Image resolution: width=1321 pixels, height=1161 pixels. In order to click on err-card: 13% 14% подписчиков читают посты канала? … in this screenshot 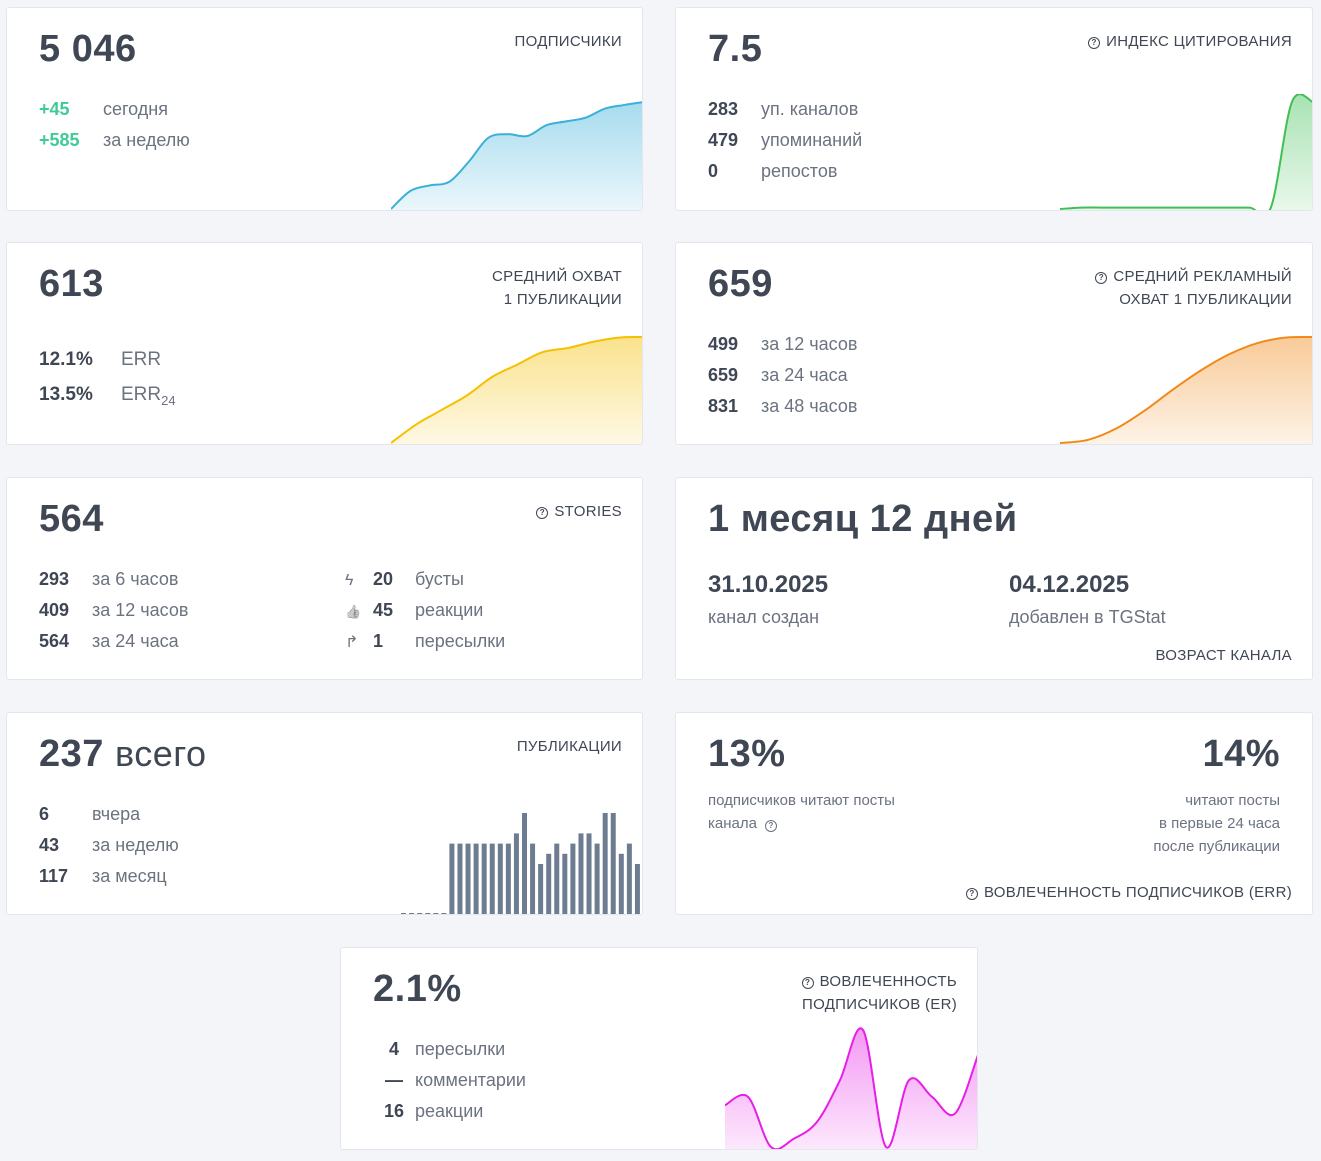, I will do `click(994, 813)`.